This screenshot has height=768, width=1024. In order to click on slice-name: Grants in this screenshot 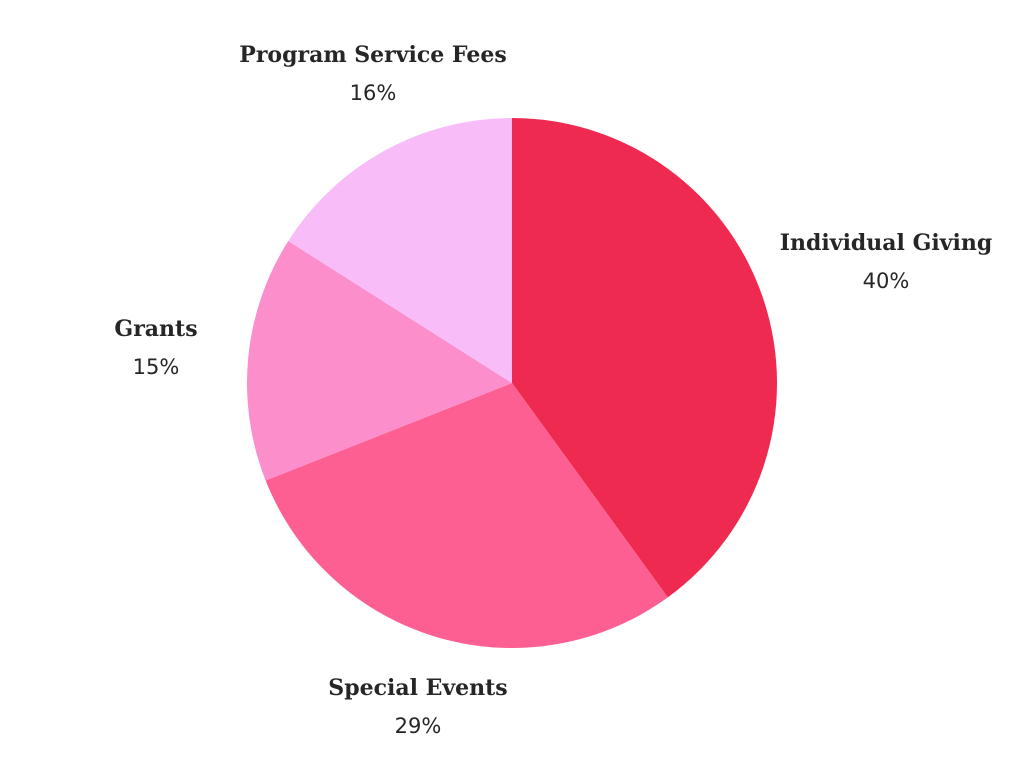, I will do `click(156, 329)`.